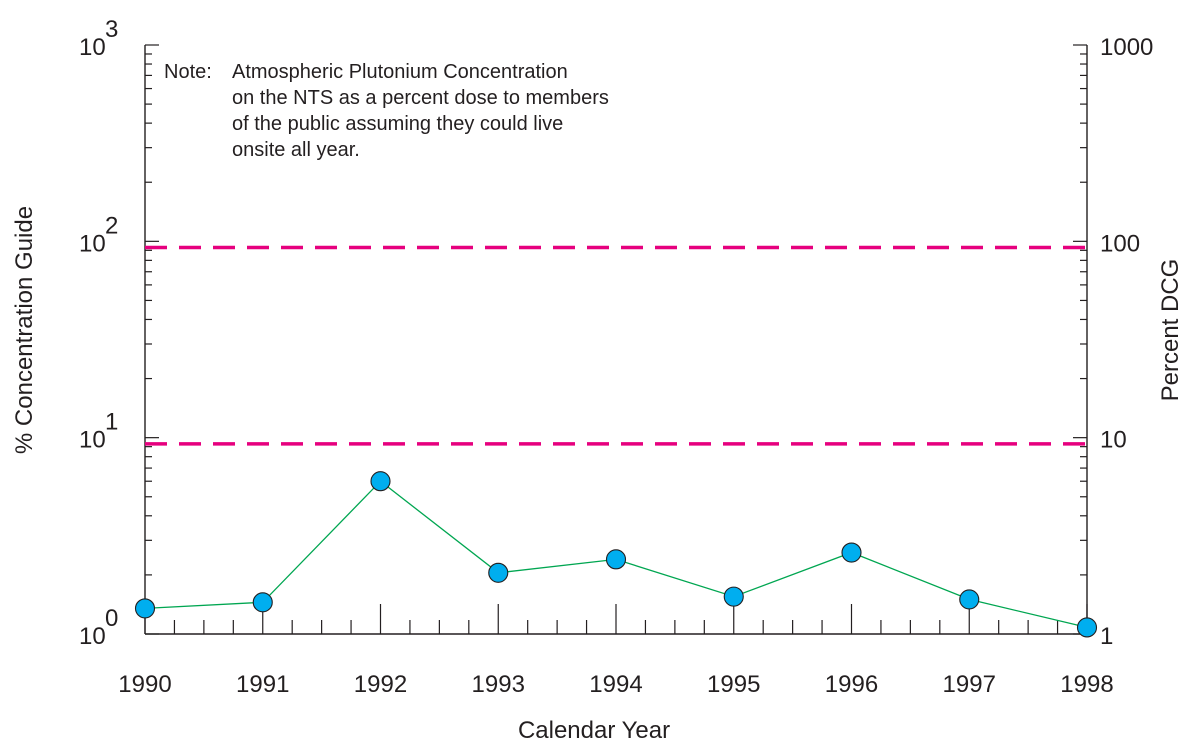 This screenshot has width=1185, height=748. Describe the element at coordinates (144, 684) in the screenshot. I see `x-tick-label: 1990` at that location.